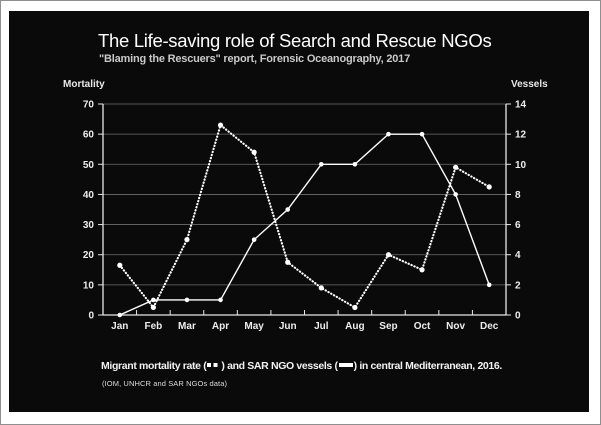  Describe the element at coordinates (89, 225) in the screenshot. I see `left-axis-tick-label: 30` at that location.